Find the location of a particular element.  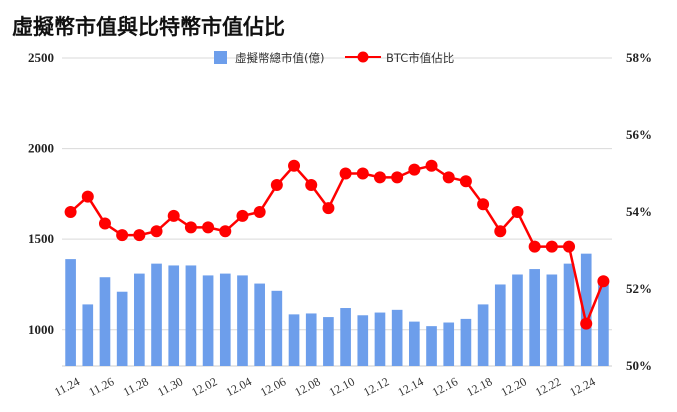

right-tick-label: 56% is located at coordinates (639, 134).